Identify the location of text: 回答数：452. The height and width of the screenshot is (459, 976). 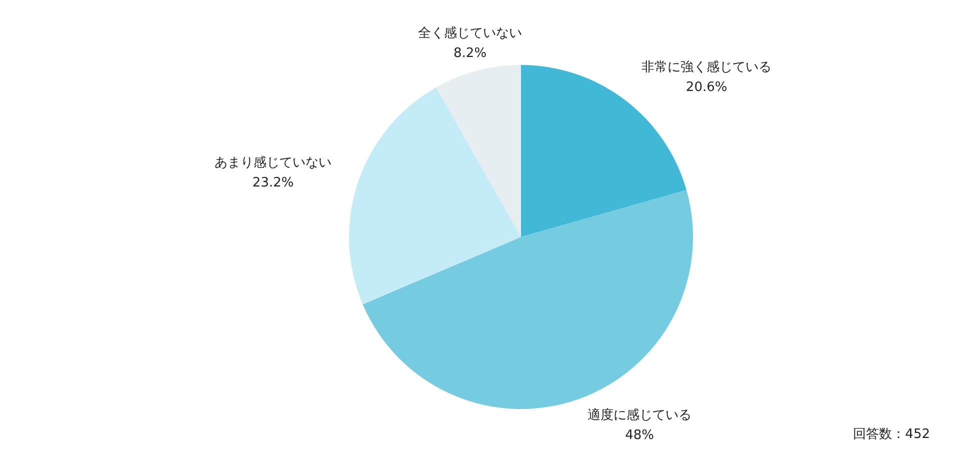
(891, 434).